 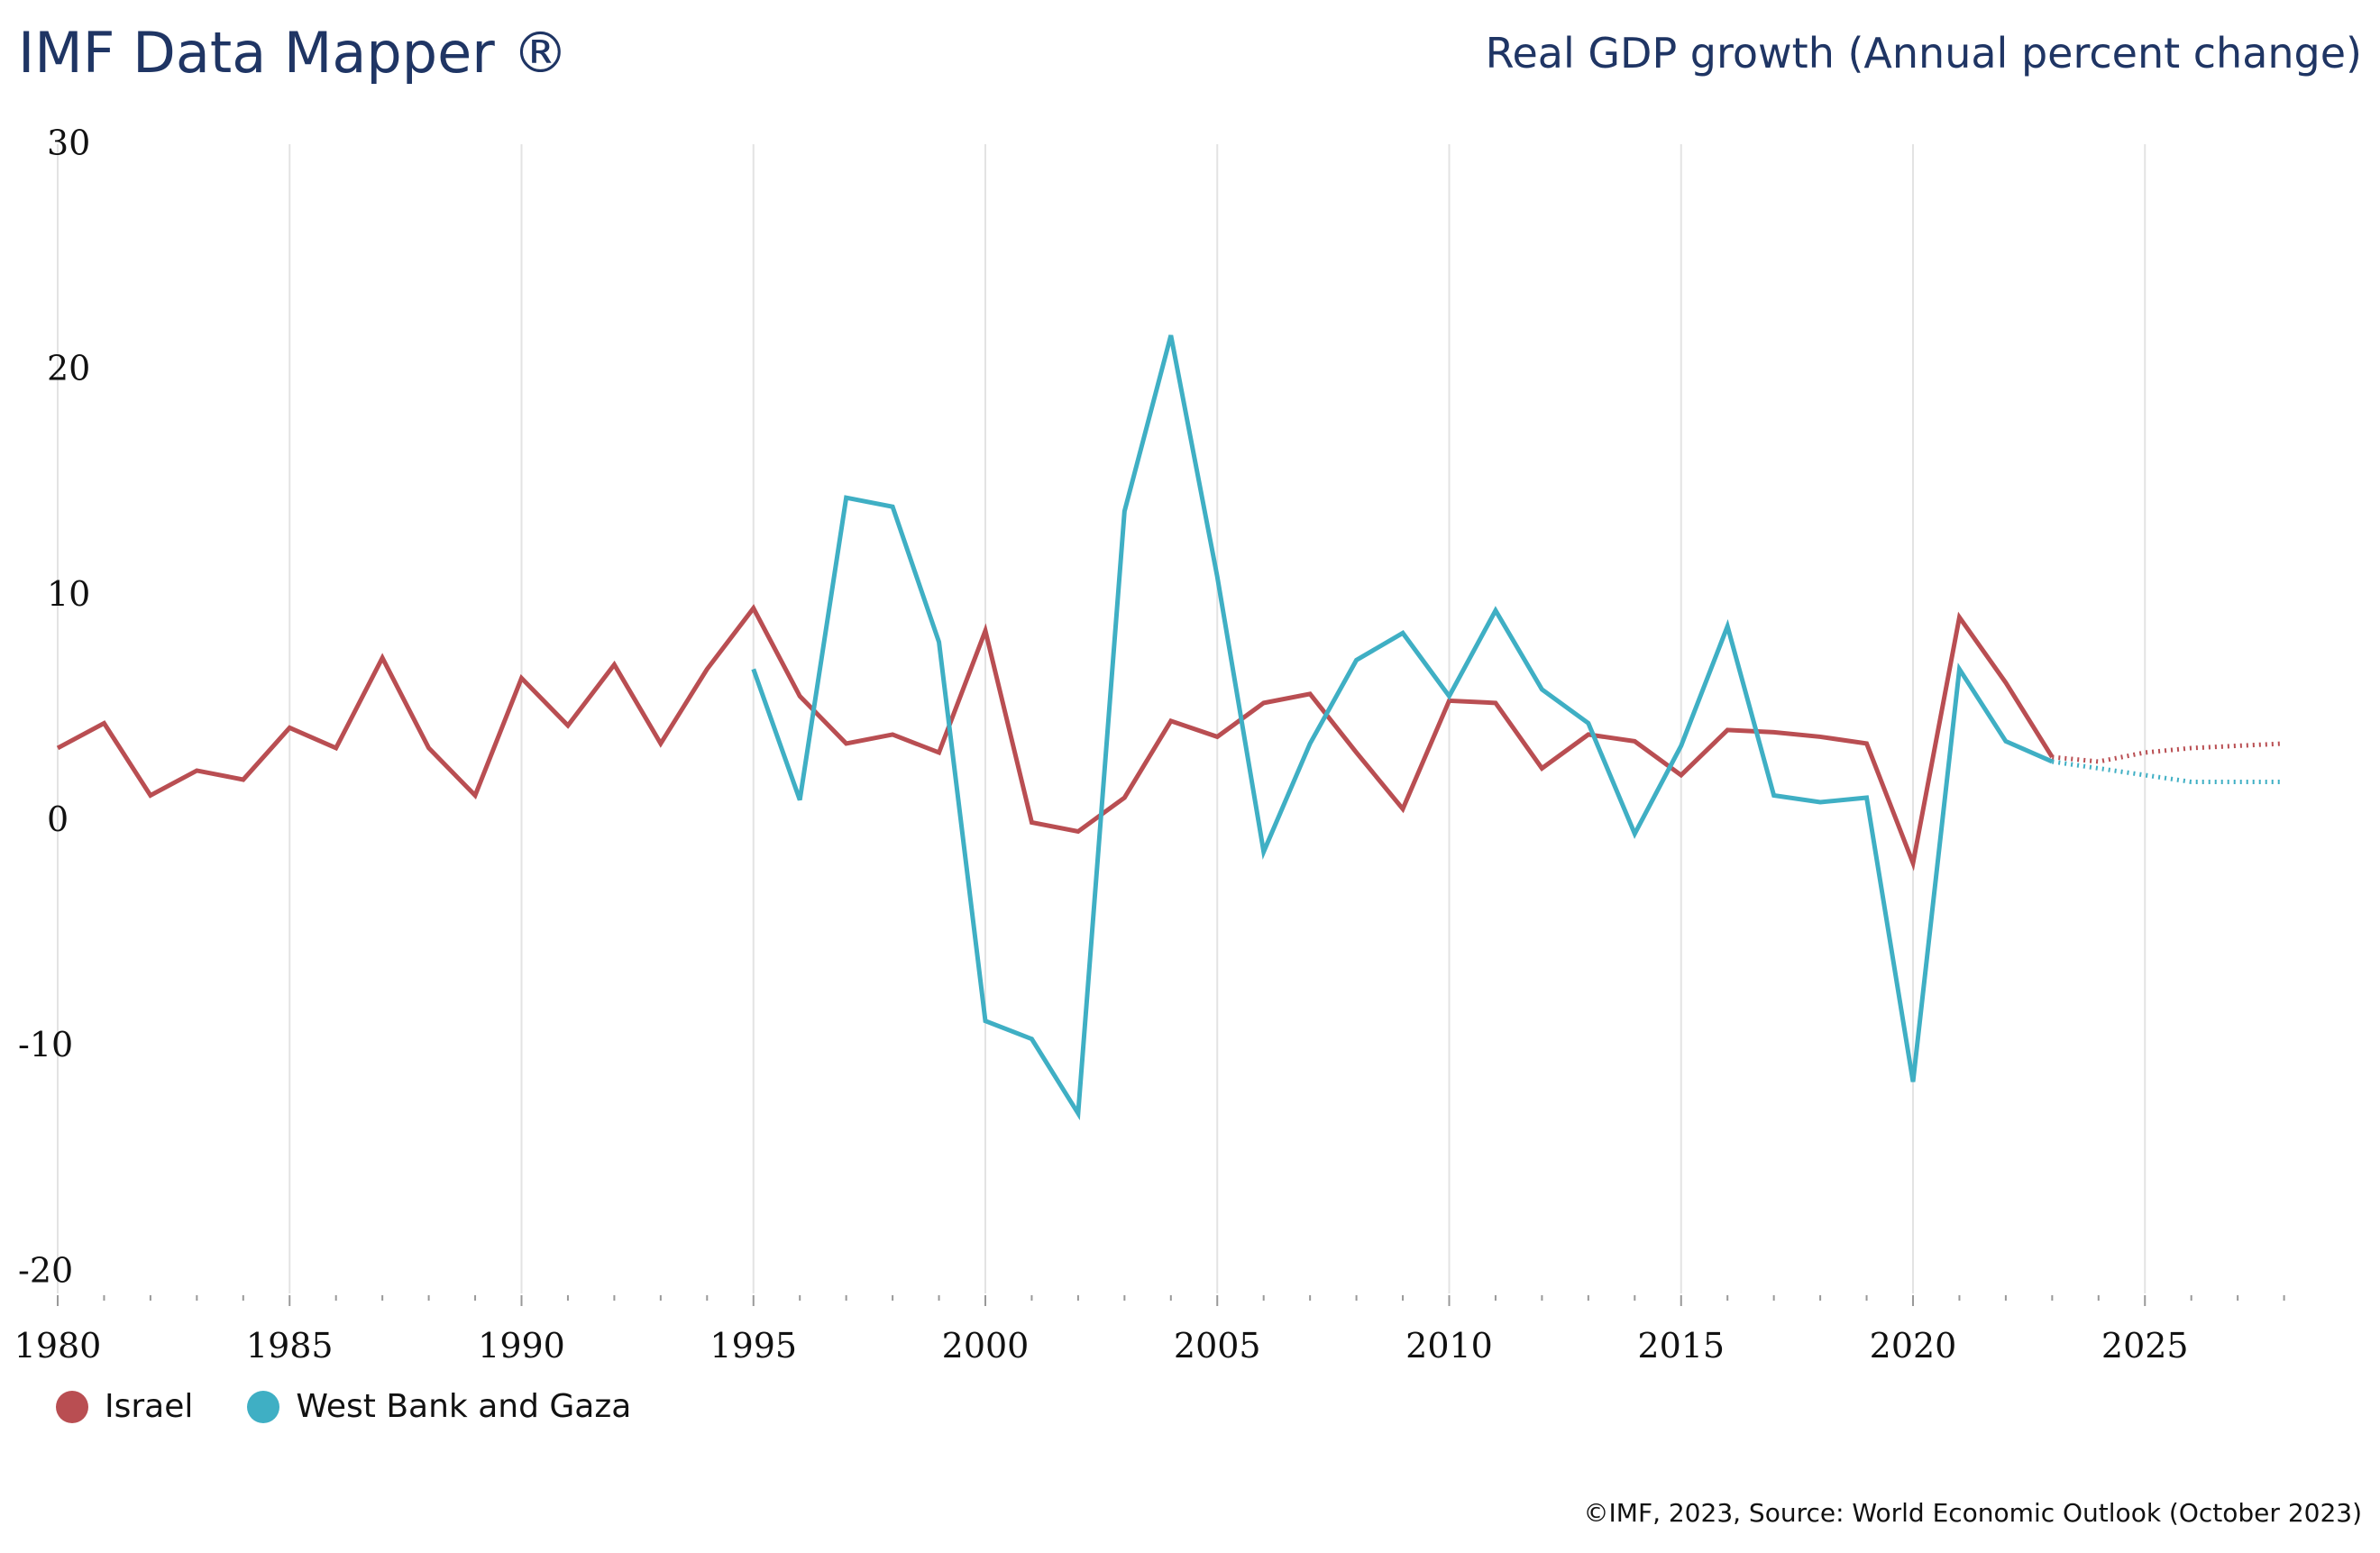 I want to click on y-tick-label: -10, so click(x=46, y=1044).